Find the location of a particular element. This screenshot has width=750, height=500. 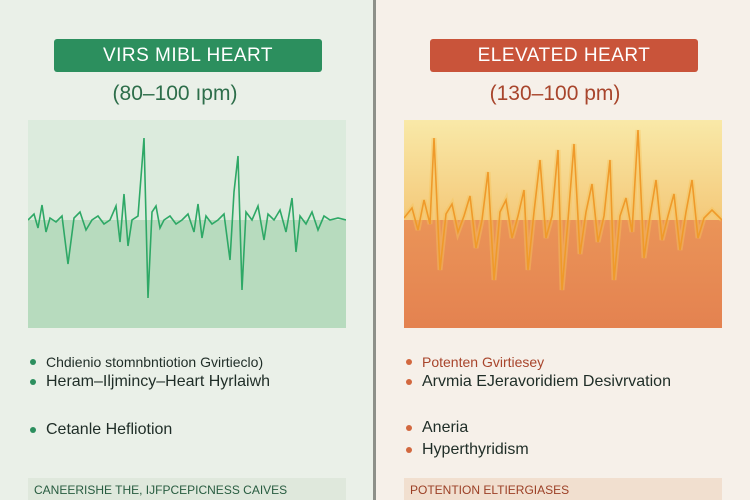

normal-ecg-trace is located at coordinates (187, 218).